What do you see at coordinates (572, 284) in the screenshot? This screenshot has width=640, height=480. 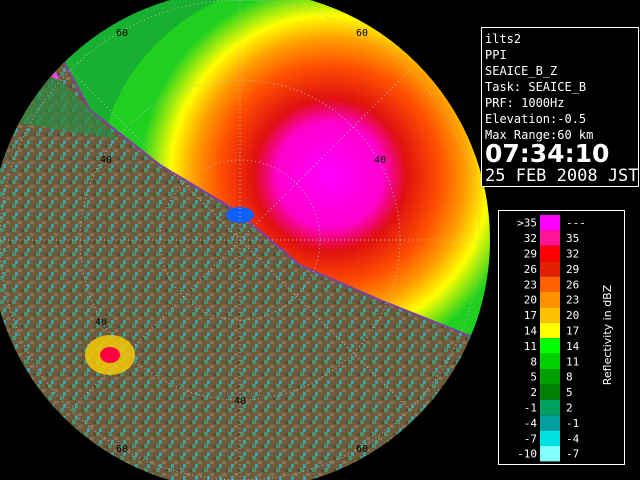 I see `legend-high: 26` at bounding box center [572, 284].